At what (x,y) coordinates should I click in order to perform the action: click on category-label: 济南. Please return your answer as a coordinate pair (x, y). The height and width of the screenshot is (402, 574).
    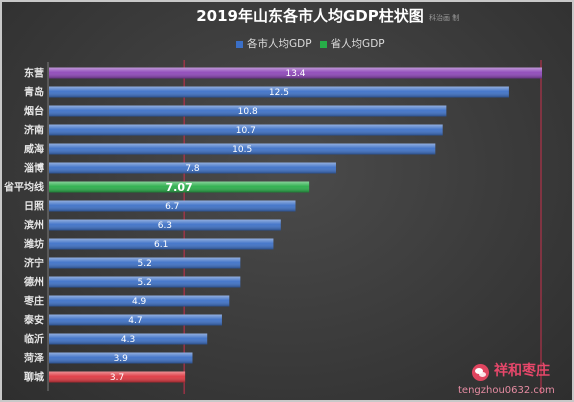
    Looking at the image, I should click on (34, 130).